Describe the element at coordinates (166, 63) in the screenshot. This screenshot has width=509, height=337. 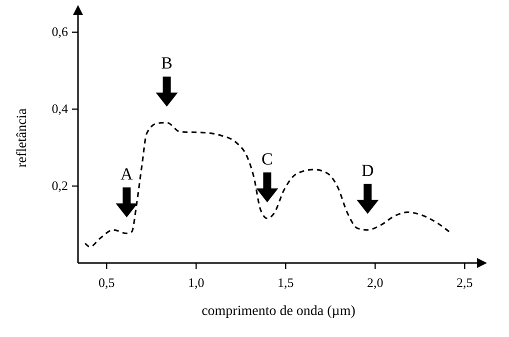
I see `annotation: B` at that location.